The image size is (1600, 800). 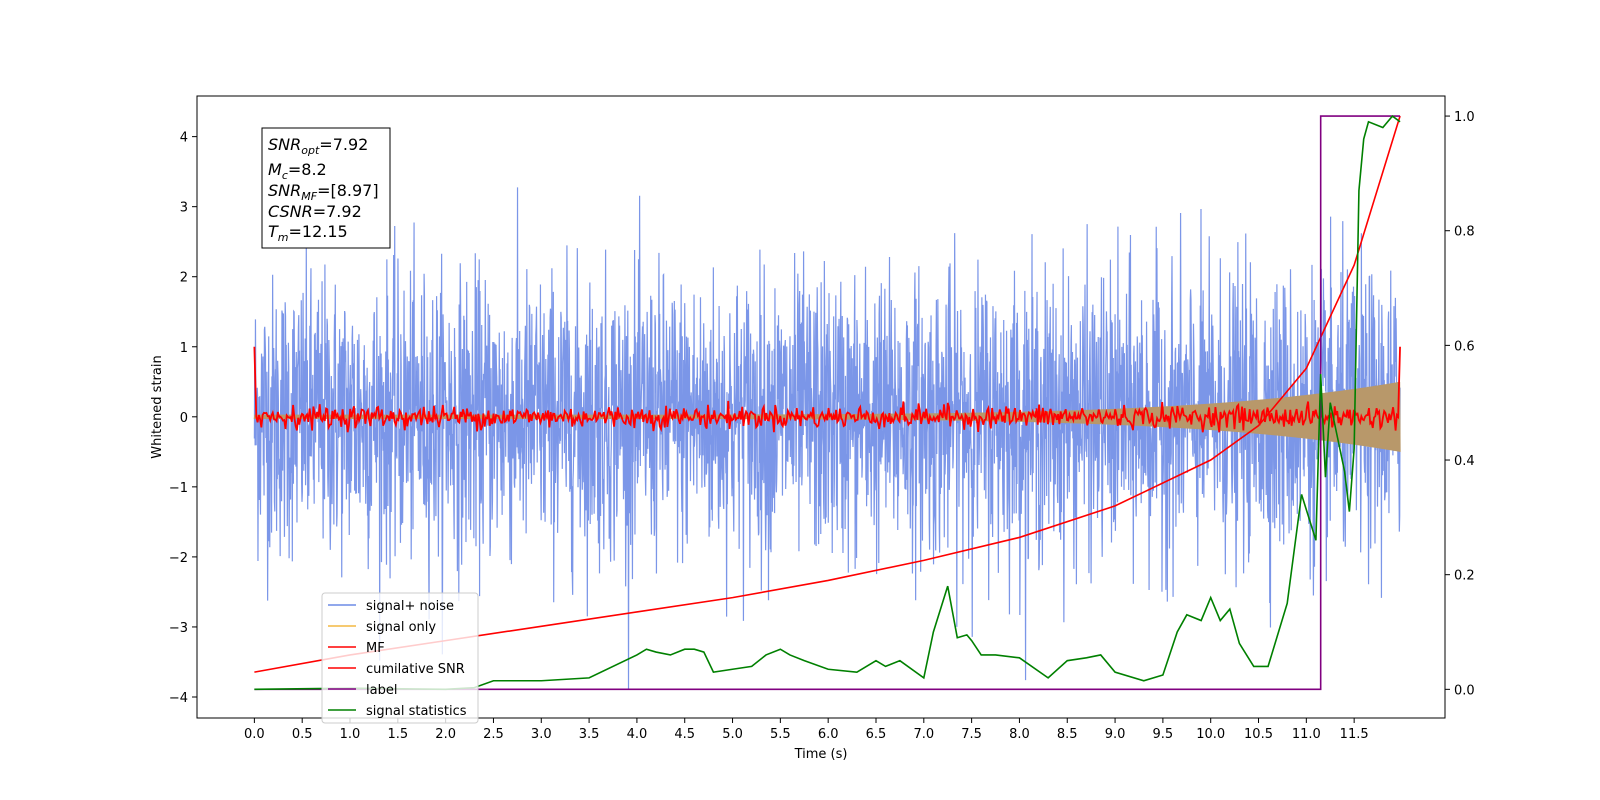 I want to click on y-tick-label-6: 2, so click(x=184, y=278).